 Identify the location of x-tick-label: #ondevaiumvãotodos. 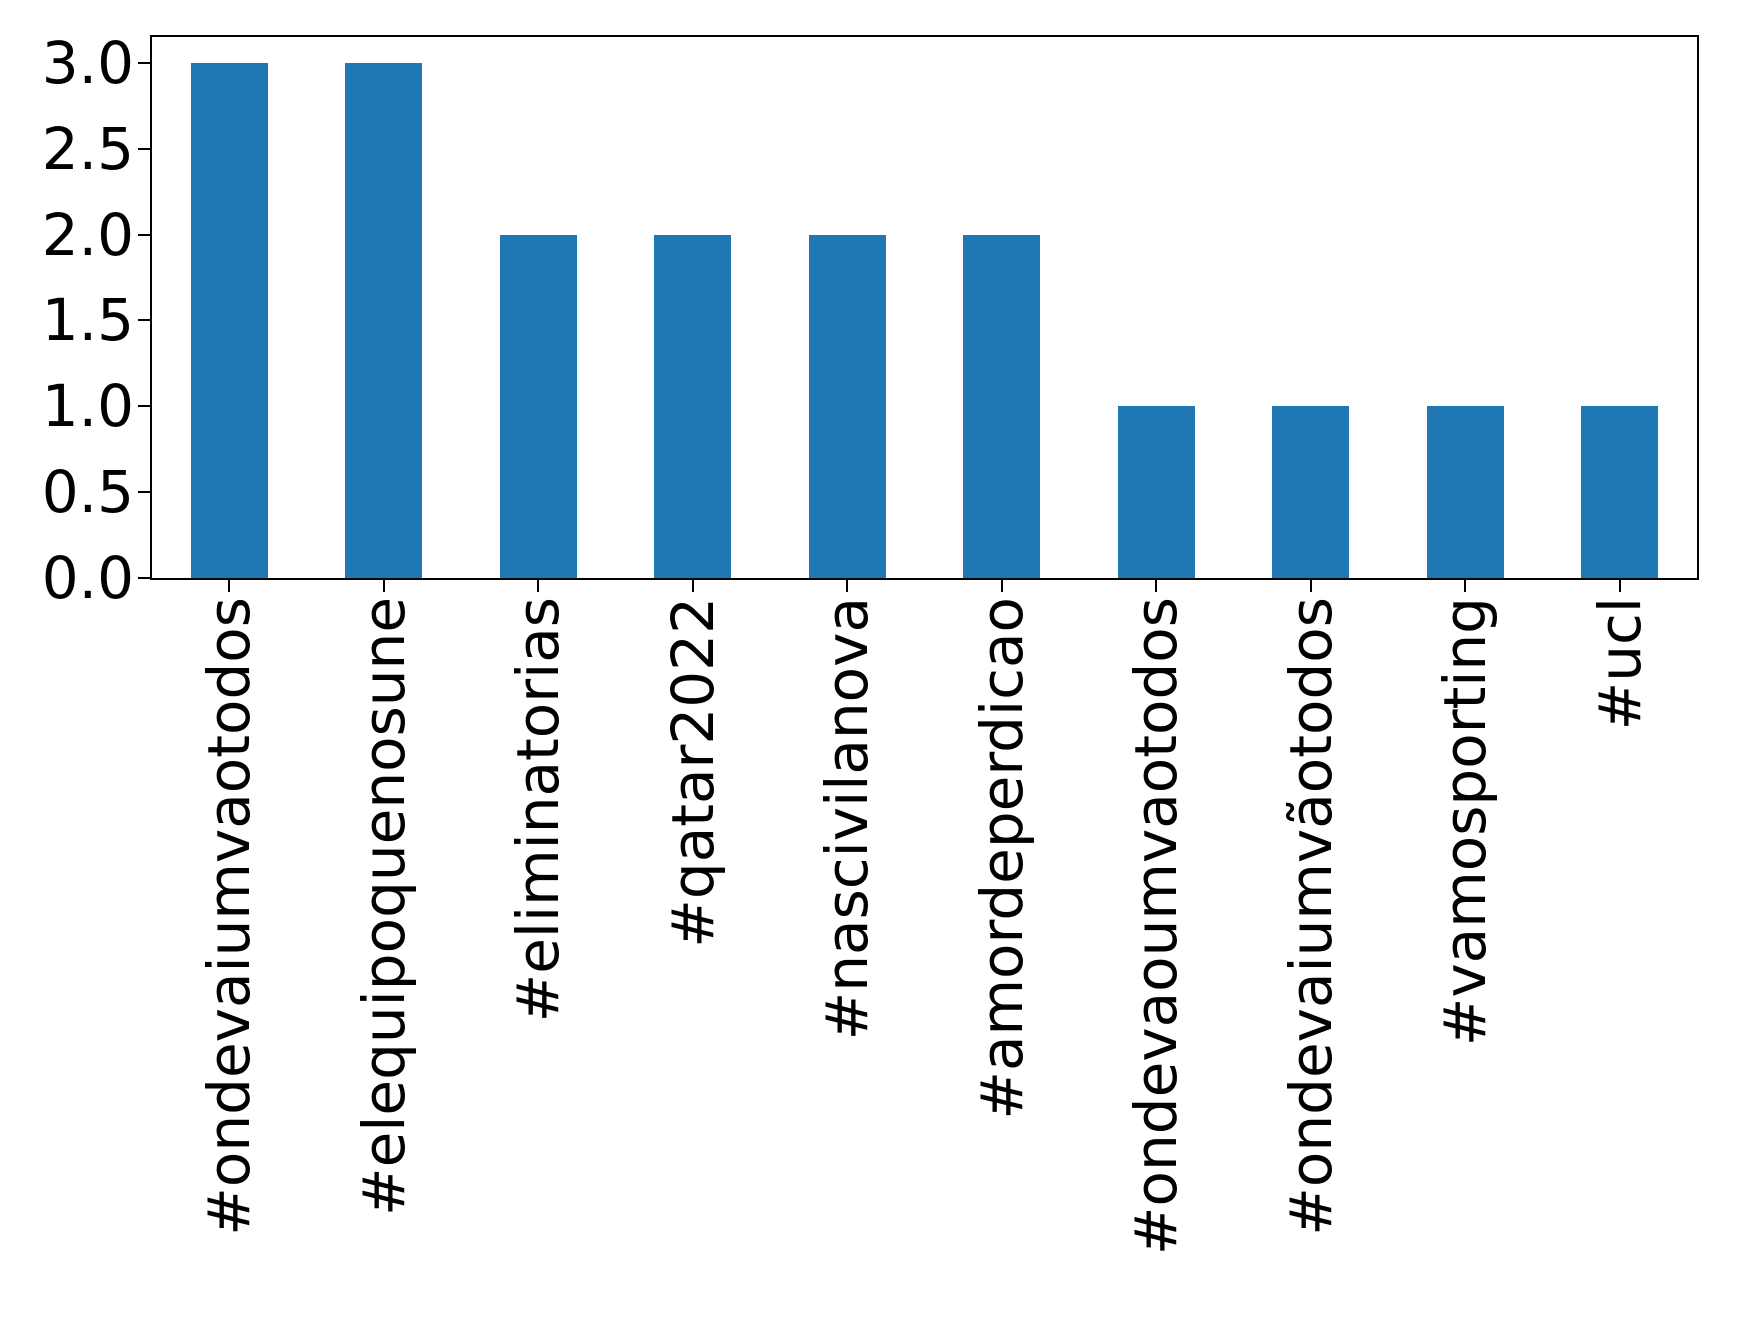
(1310, 916).